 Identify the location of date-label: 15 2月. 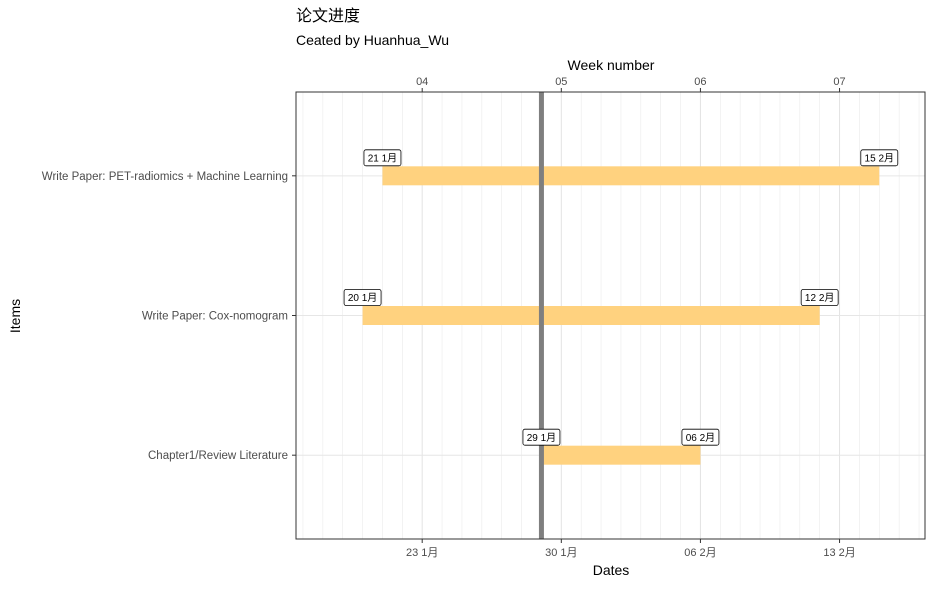
(879, 158).